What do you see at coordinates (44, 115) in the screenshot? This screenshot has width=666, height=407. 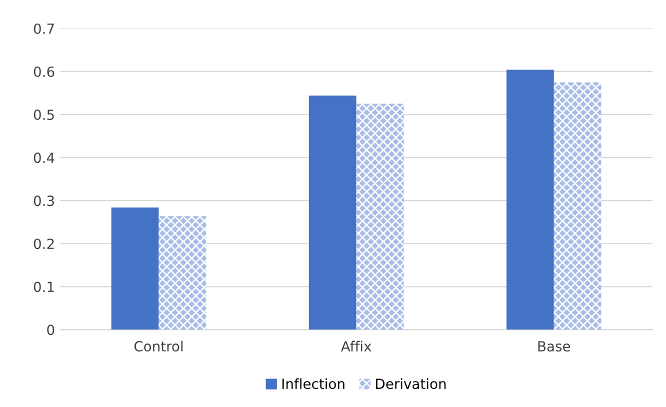 I see `y-tick-label: 0.5` at bounding box center [44, 115].